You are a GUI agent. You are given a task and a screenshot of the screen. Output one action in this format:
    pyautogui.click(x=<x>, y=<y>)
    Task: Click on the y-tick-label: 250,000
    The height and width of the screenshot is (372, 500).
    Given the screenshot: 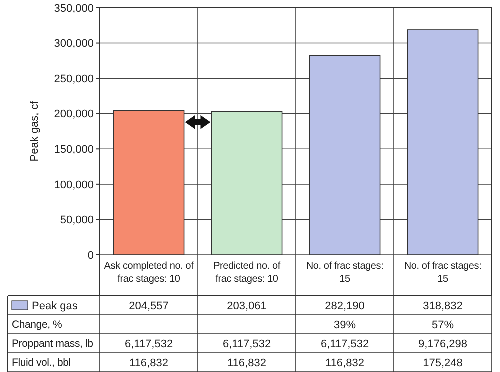 What is the action you would take?
    pyautogui.click(x=74, y=79)
    